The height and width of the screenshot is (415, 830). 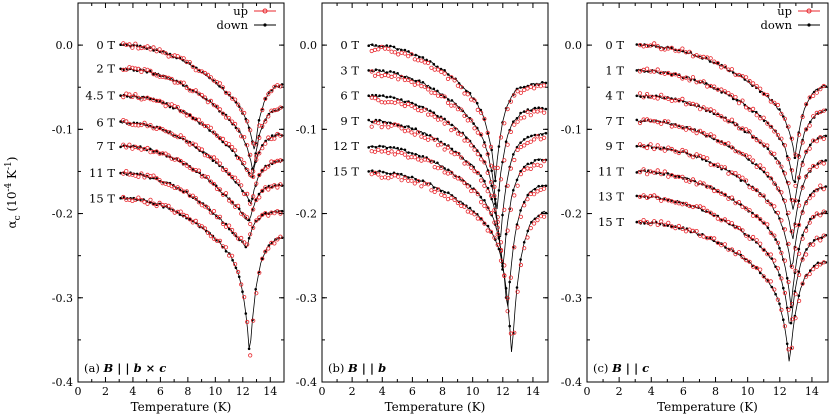 I want to click on x-tick-label: 0, so click(x=587, y=391).